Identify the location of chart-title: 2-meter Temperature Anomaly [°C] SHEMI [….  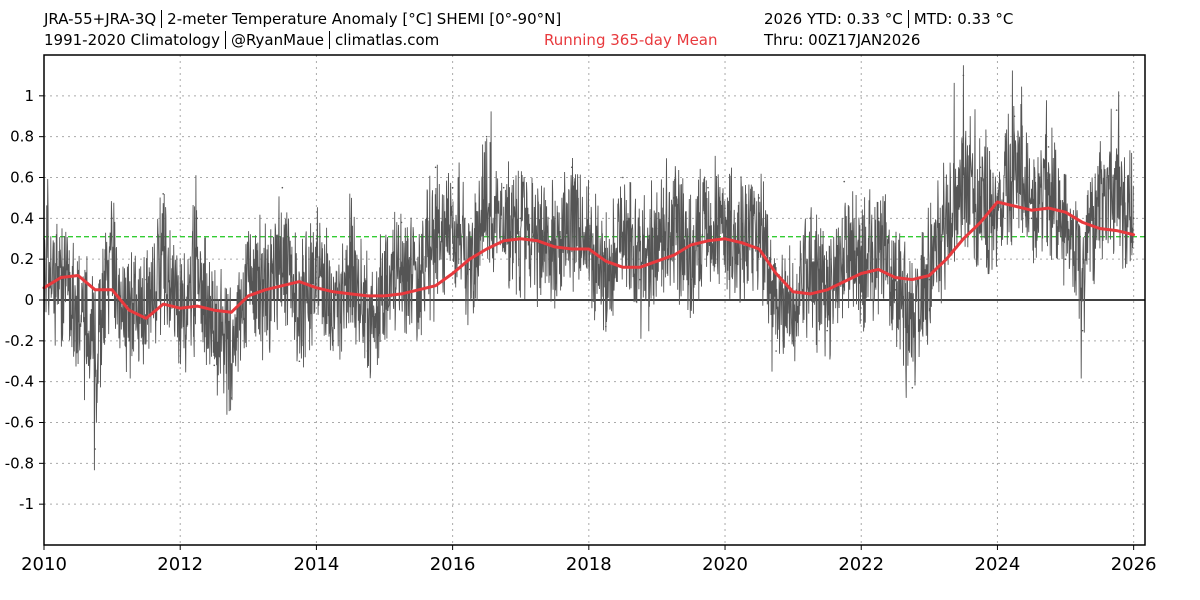
(364, 19).